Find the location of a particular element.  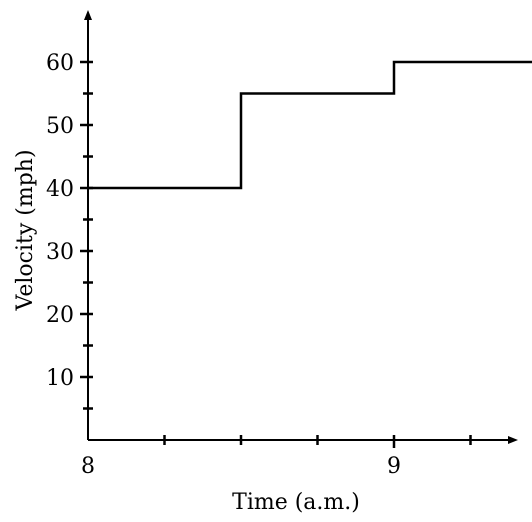

x-axis-label: Time (a.m.) is located at coordinates (296, 502).